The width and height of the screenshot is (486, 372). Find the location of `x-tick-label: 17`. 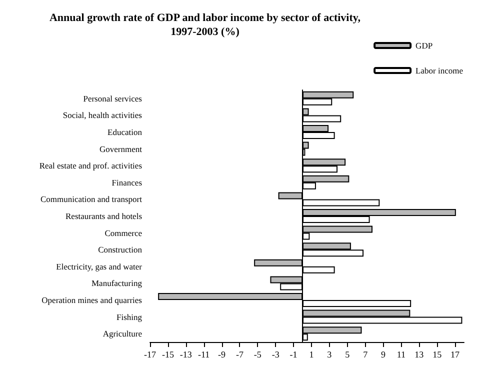

x-tick-label: 17 is located at coordinates (455, 355).